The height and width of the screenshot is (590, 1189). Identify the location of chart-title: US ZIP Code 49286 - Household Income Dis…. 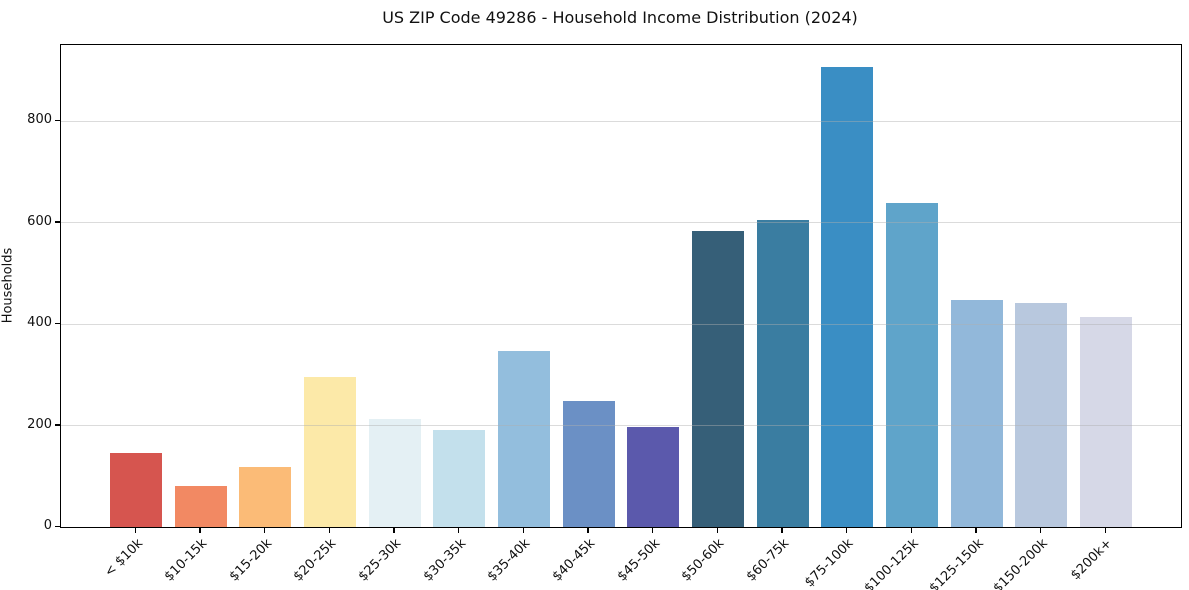
(620, 17).